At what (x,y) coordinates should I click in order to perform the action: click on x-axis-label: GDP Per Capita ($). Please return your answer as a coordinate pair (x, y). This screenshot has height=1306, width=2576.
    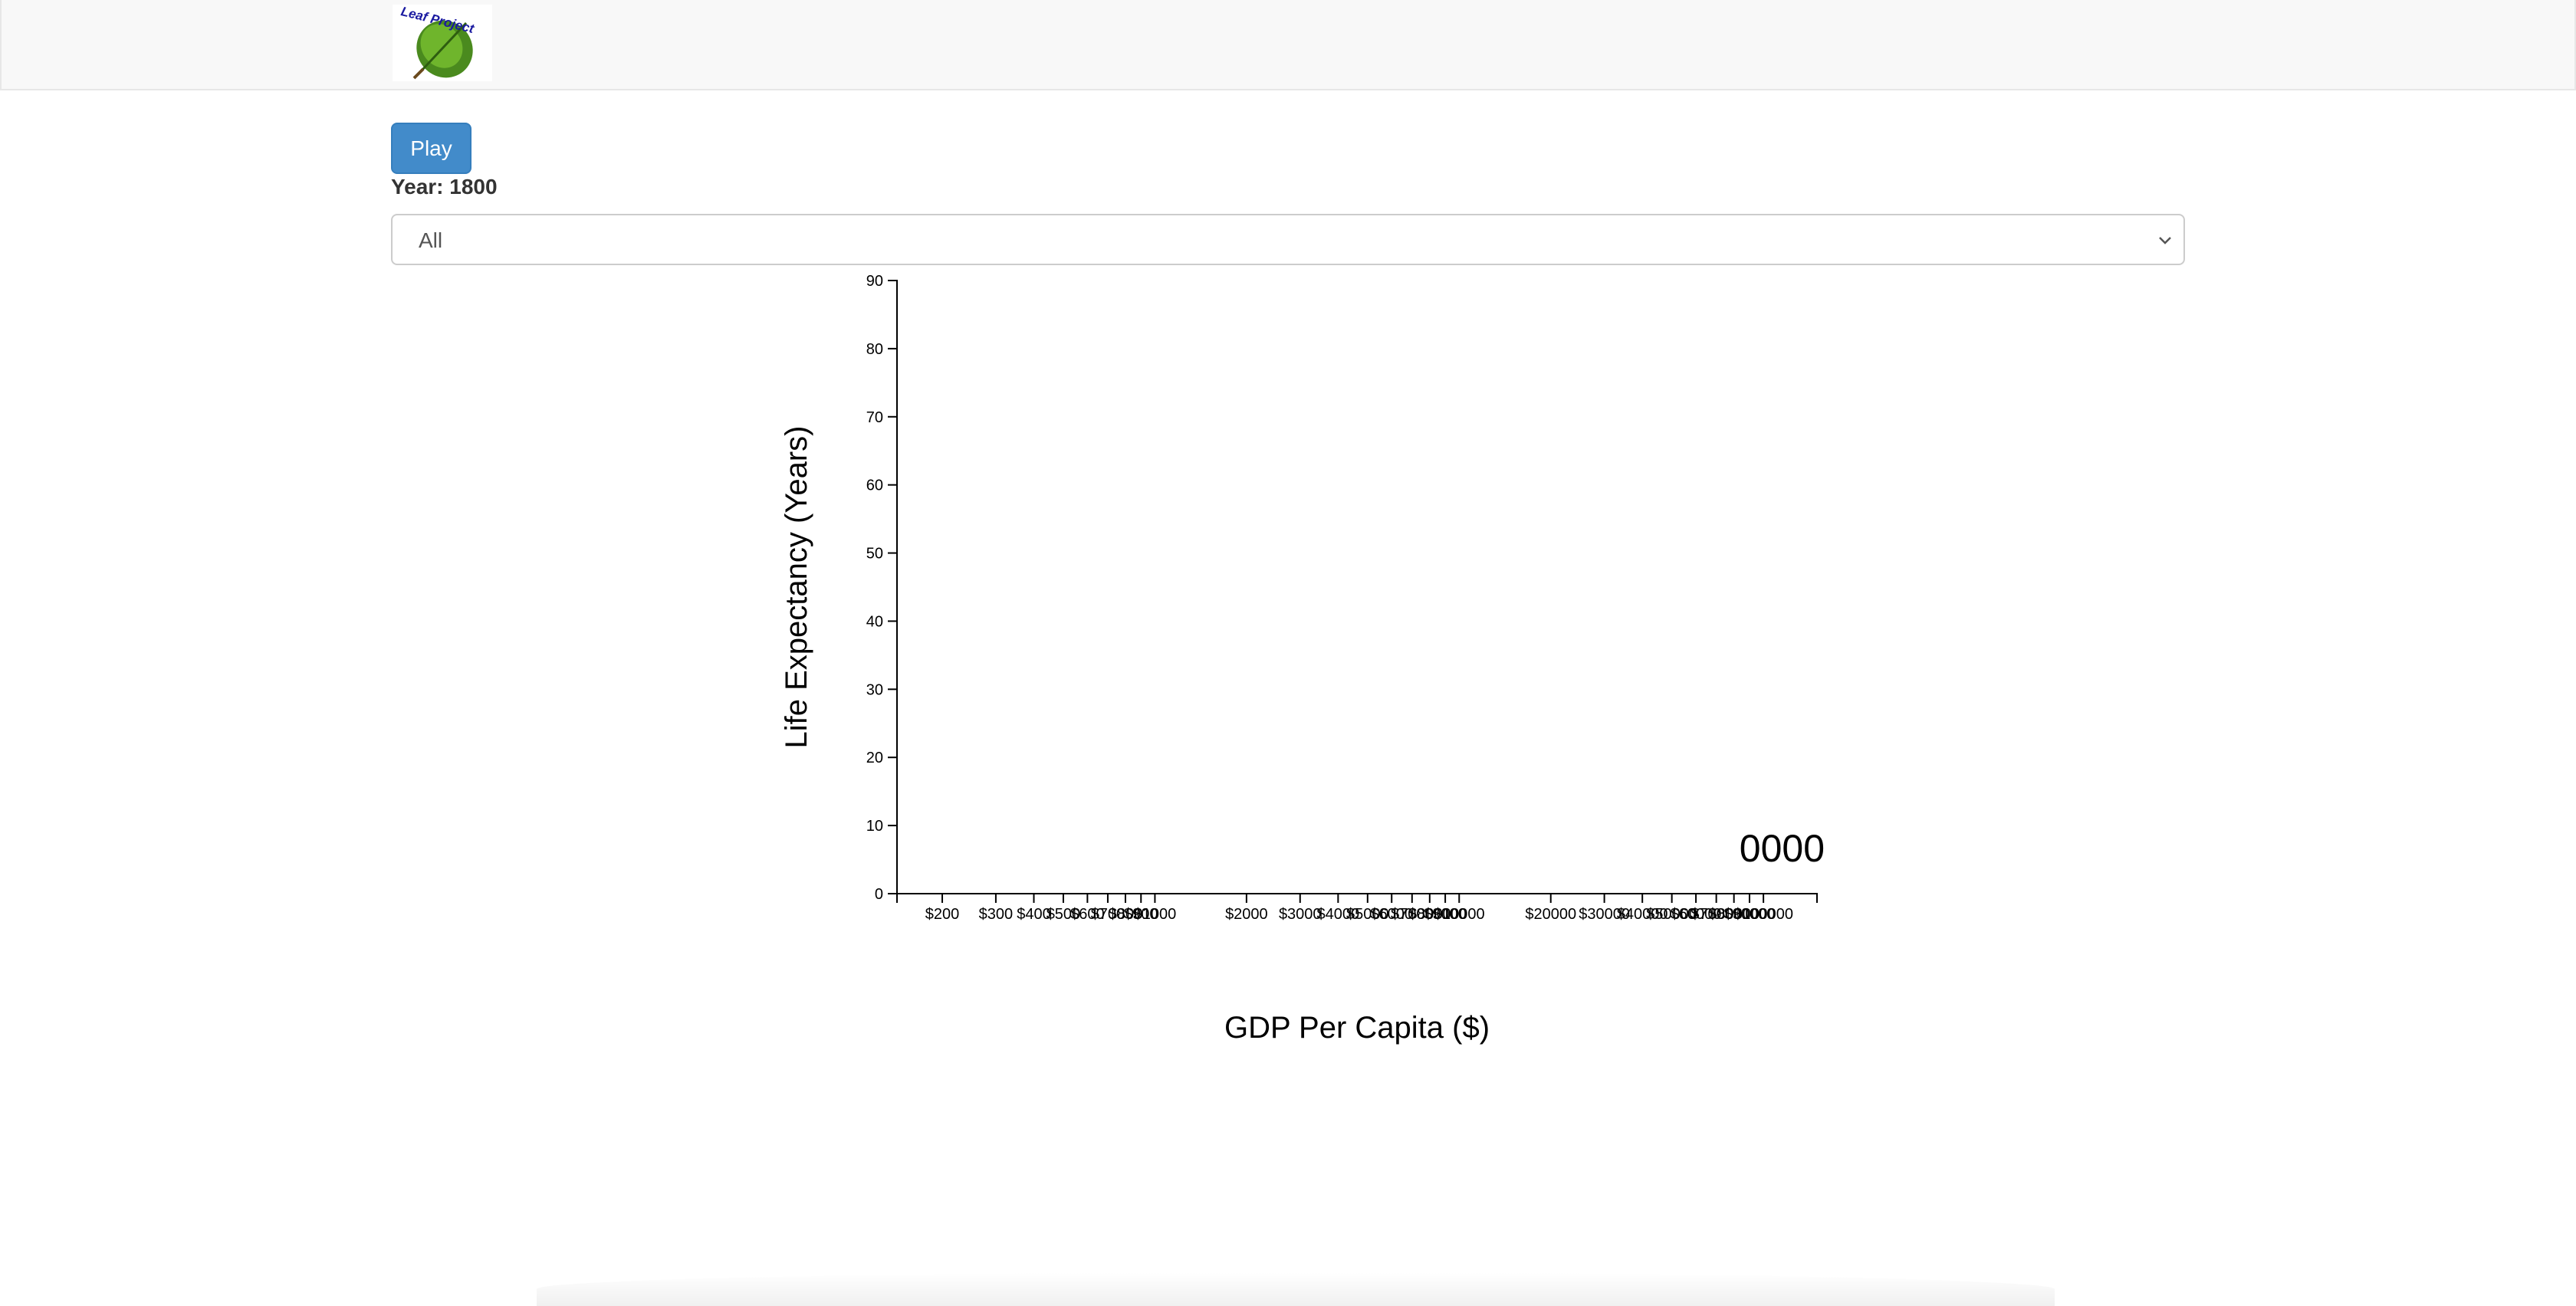
    Looking at the image, I should click on (1357, 1028).